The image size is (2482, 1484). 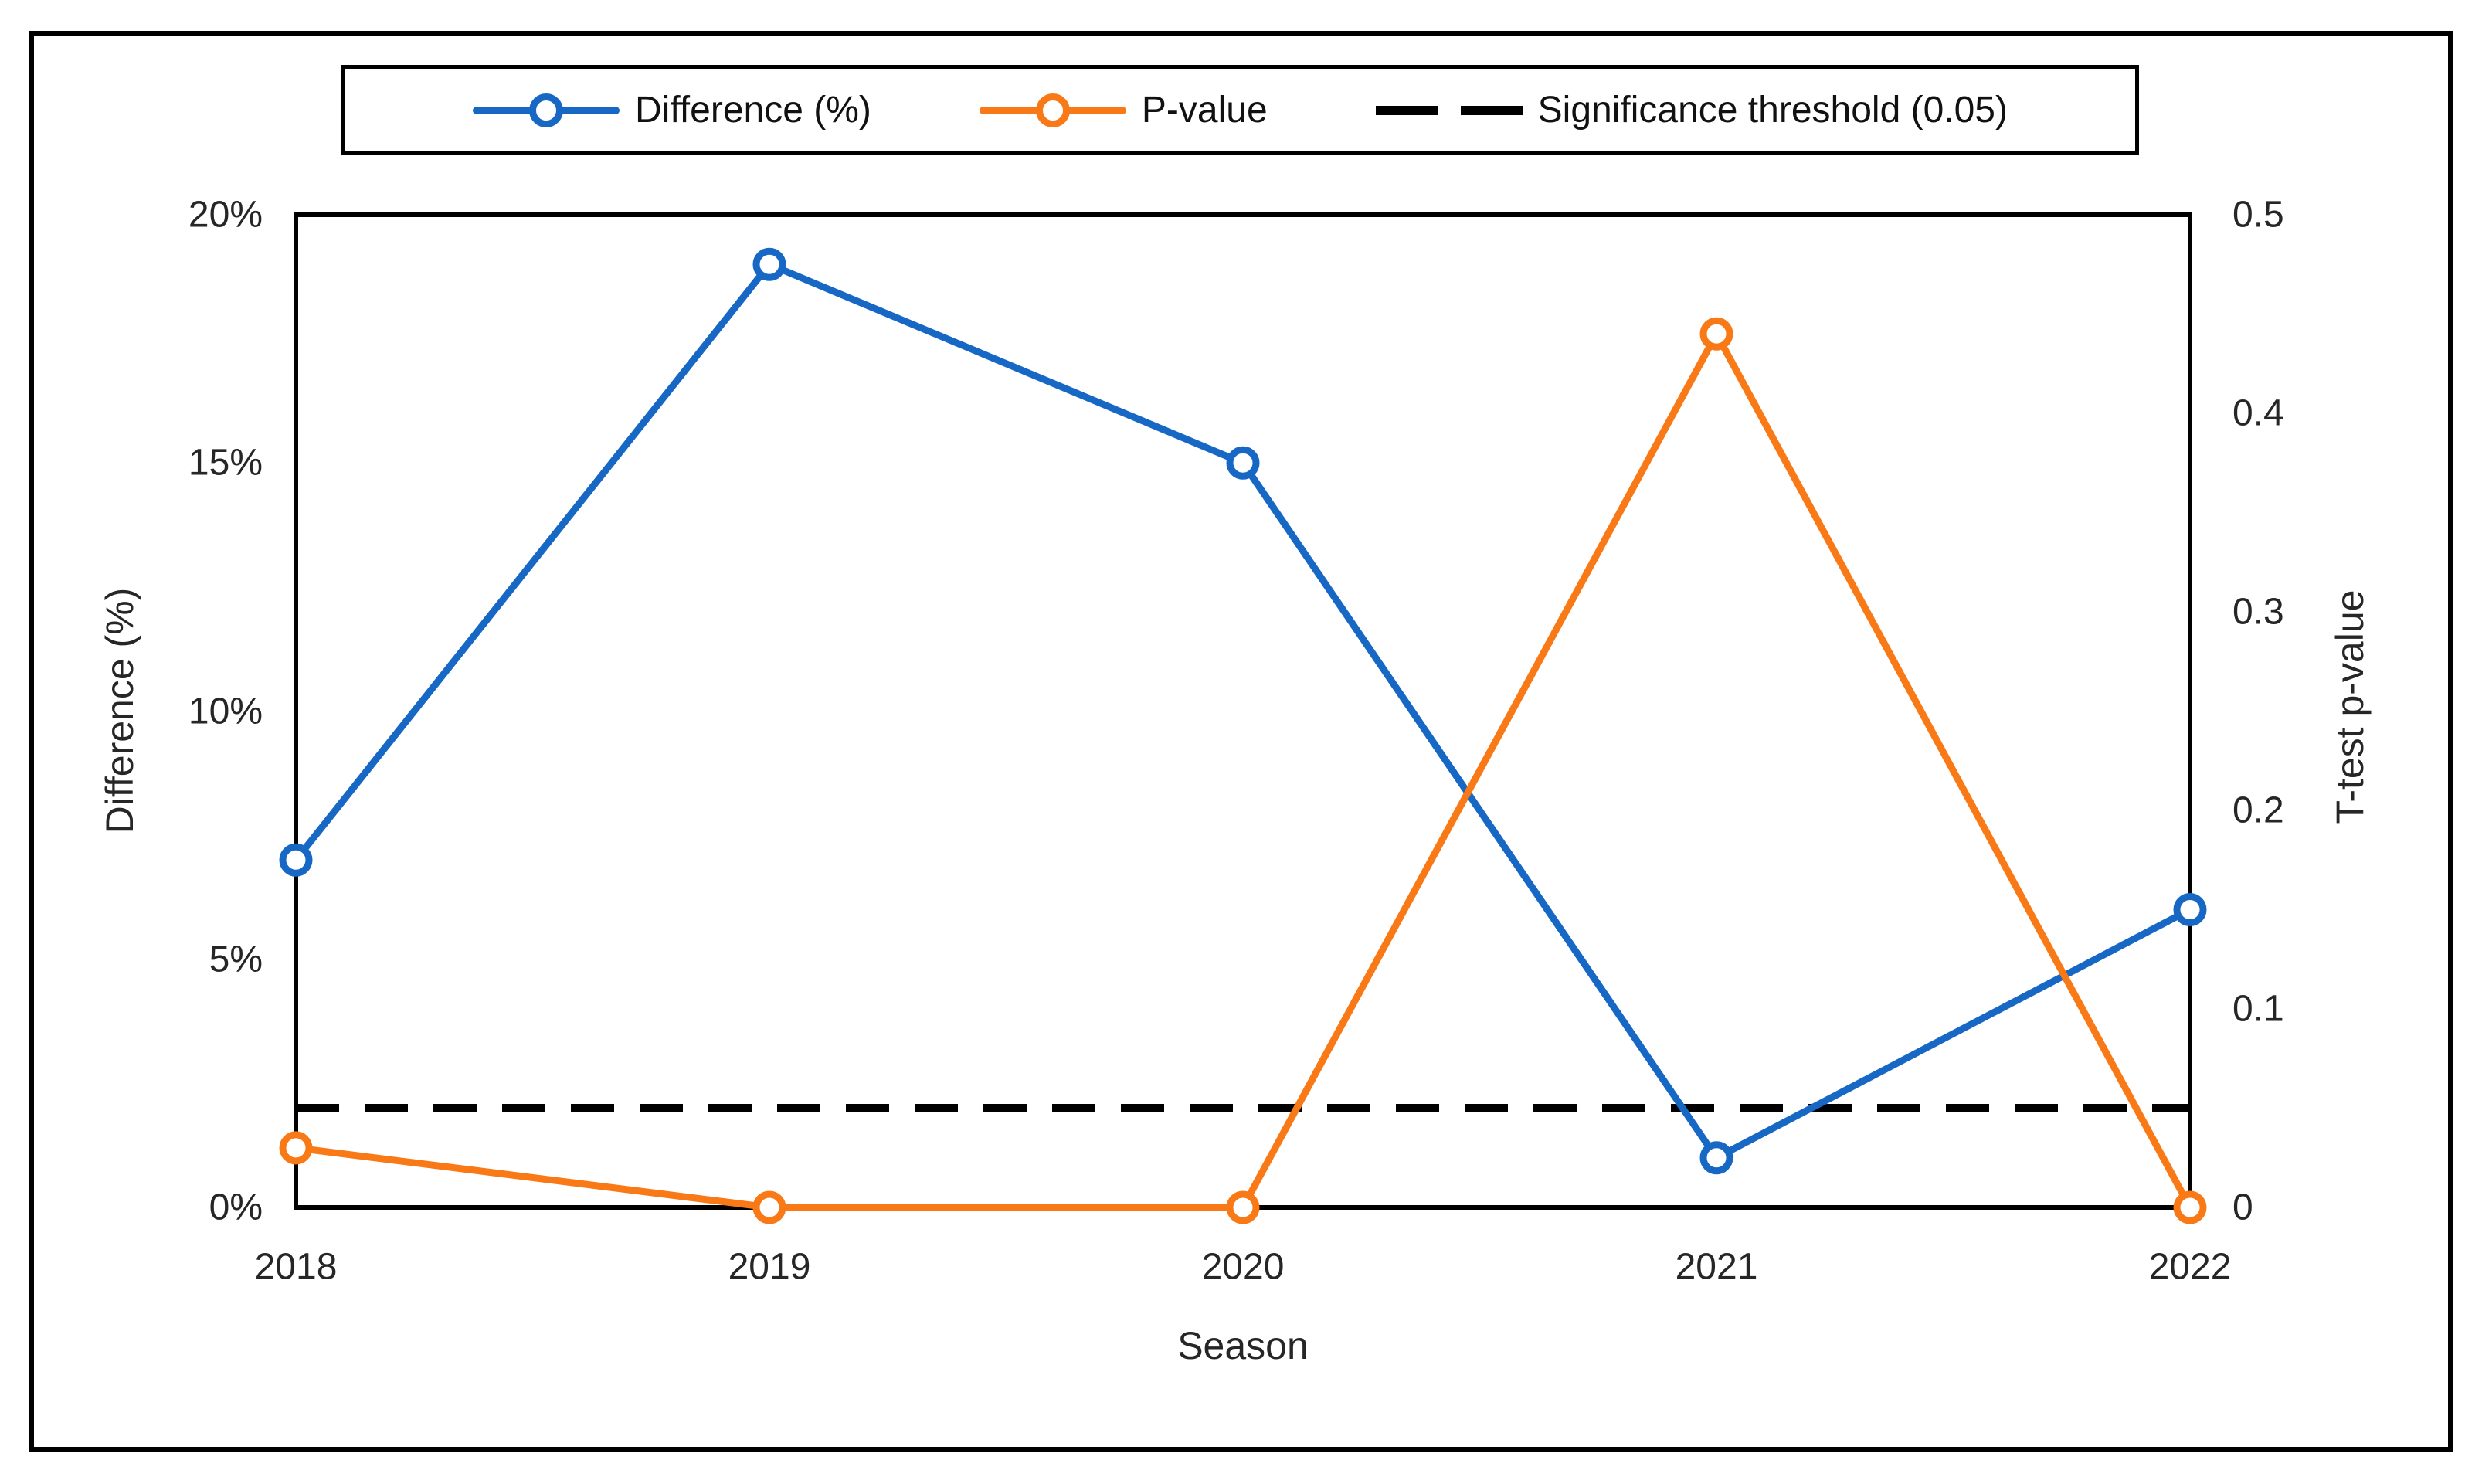 I want to click on x-axis-tick: 2019, so click(x=769, y=1267).